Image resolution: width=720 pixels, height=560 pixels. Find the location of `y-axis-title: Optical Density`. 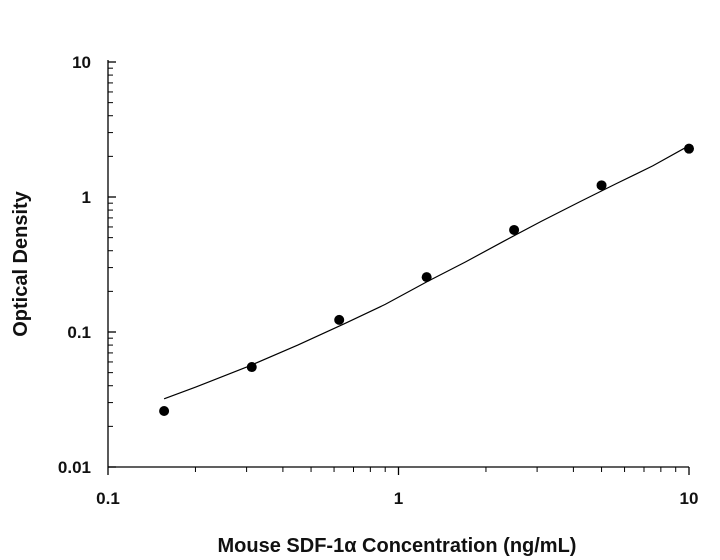

y-axis-title: Optical Density is located at coordinates (21, 263).